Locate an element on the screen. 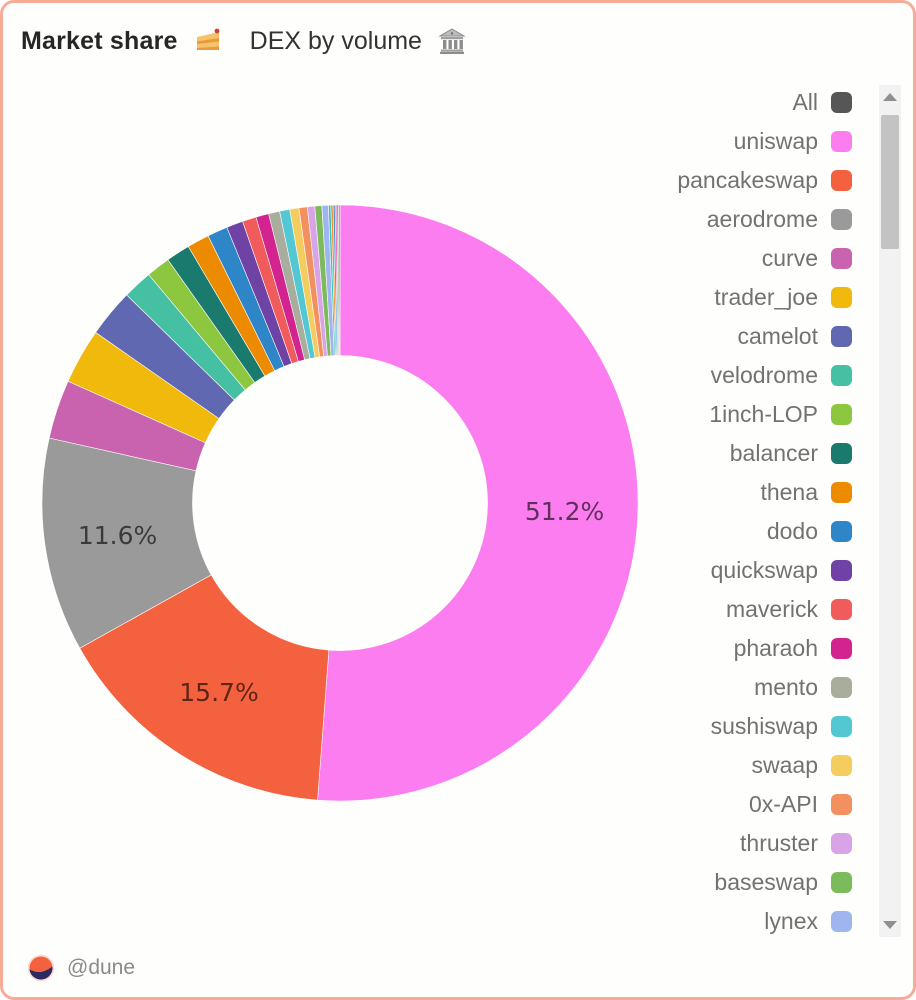 This screenshot has width=916, height=1000. attribution-text: @dune is located at coordinates (101, 967).